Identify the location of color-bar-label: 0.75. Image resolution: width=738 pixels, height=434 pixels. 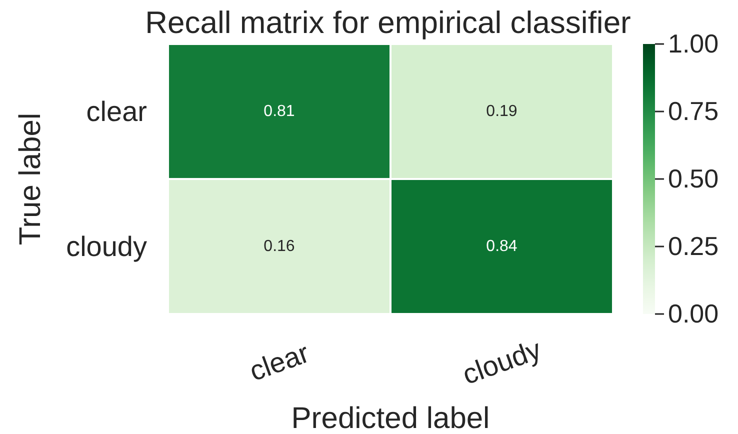
(693, 111).